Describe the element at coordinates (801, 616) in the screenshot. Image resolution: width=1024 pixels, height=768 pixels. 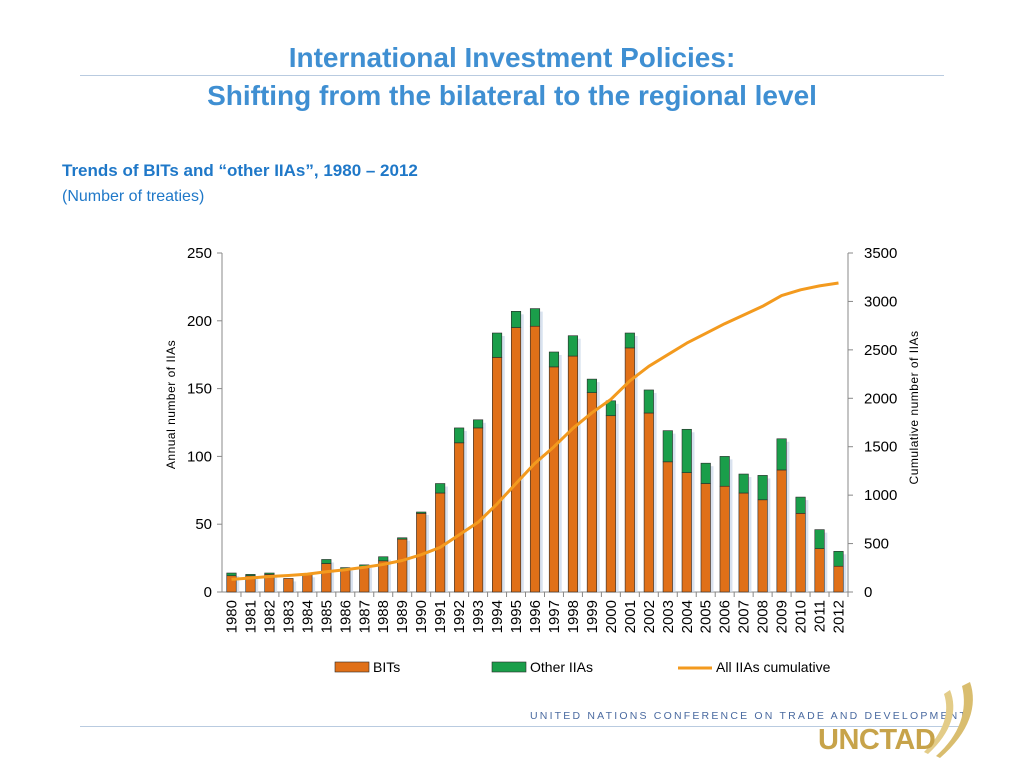
I see `x-tick-label: 2010` at that location.